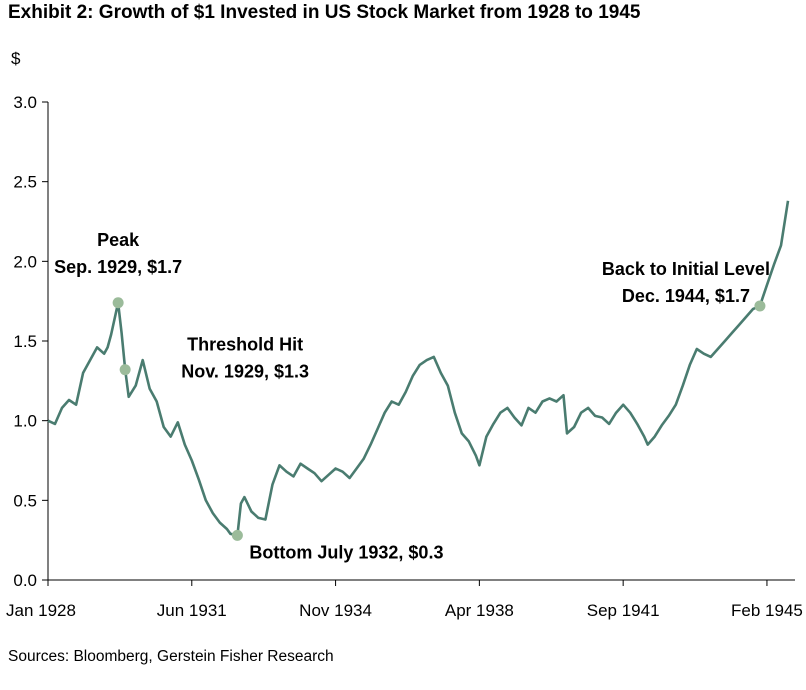  What do you see at coordinates (25, 102) in the screenshot?
I see `y-tick-label: 3.0` at bounding box center [25, 102].